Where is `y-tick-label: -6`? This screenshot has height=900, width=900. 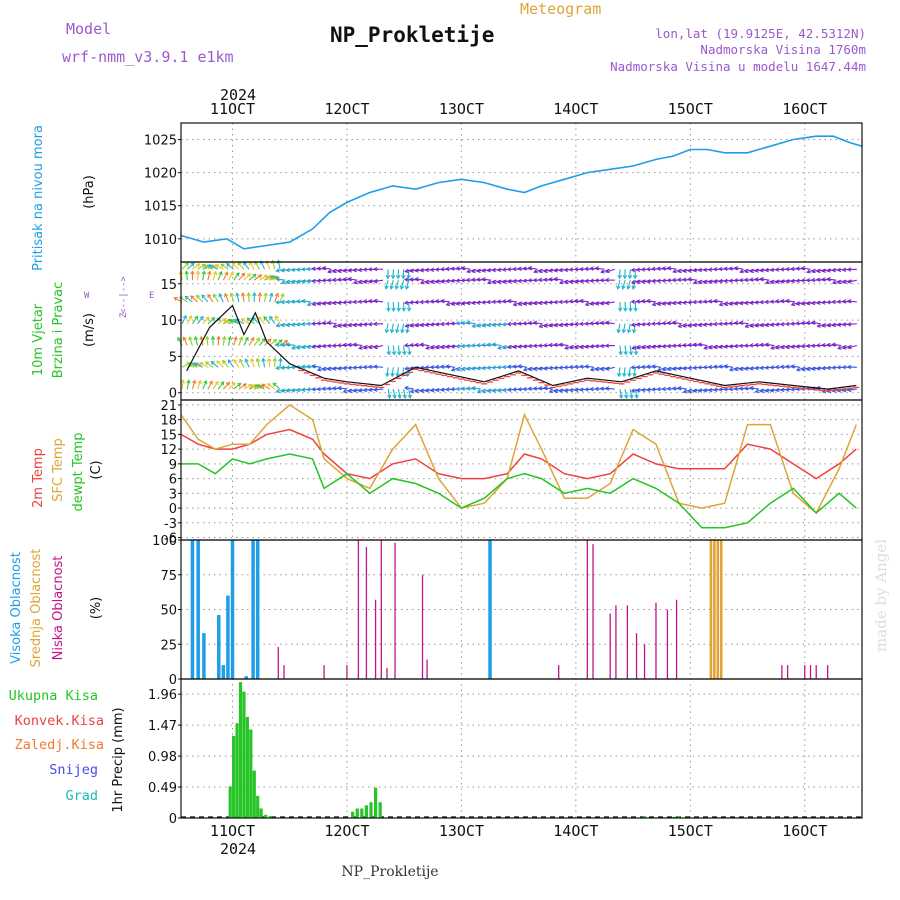 y-tick-label: -6 is located at coordinates (170, 539).